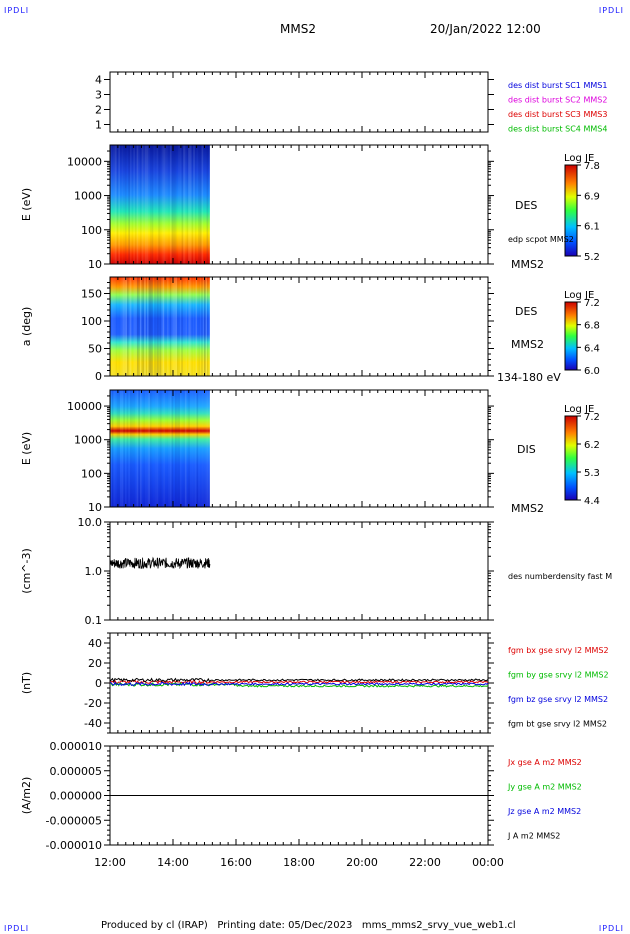  What do you see at coordinates (17, 10) in the screenshot?
I see `corner-label-top-left: IPDLI` at bounding box center [17, 10].